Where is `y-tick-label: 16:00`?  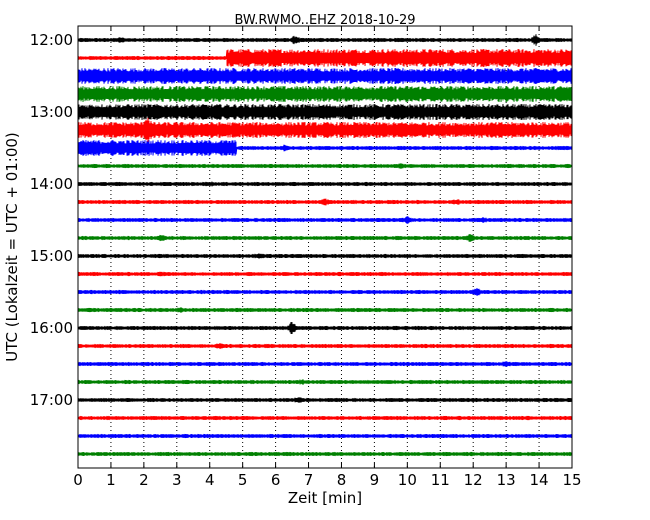 y-tick-label: 16:00 is located at coordinates (51, 328).